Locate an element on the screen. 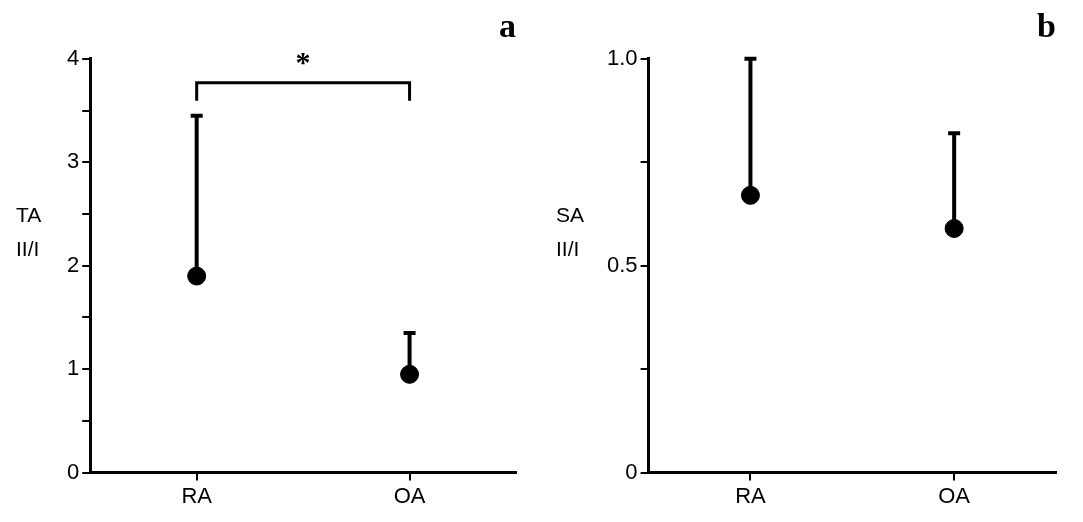 This screenshot has height=522, width=1083. y-axis-title: TA II/I is located at coordinates (29, 232).